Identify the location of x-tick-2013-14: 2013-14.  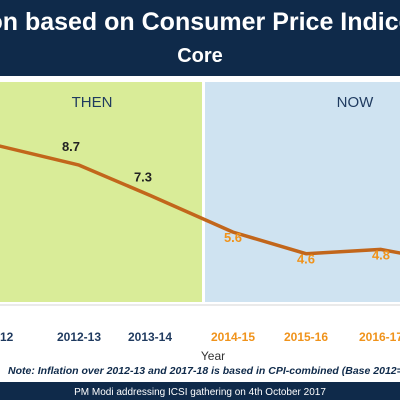
(150, 337).